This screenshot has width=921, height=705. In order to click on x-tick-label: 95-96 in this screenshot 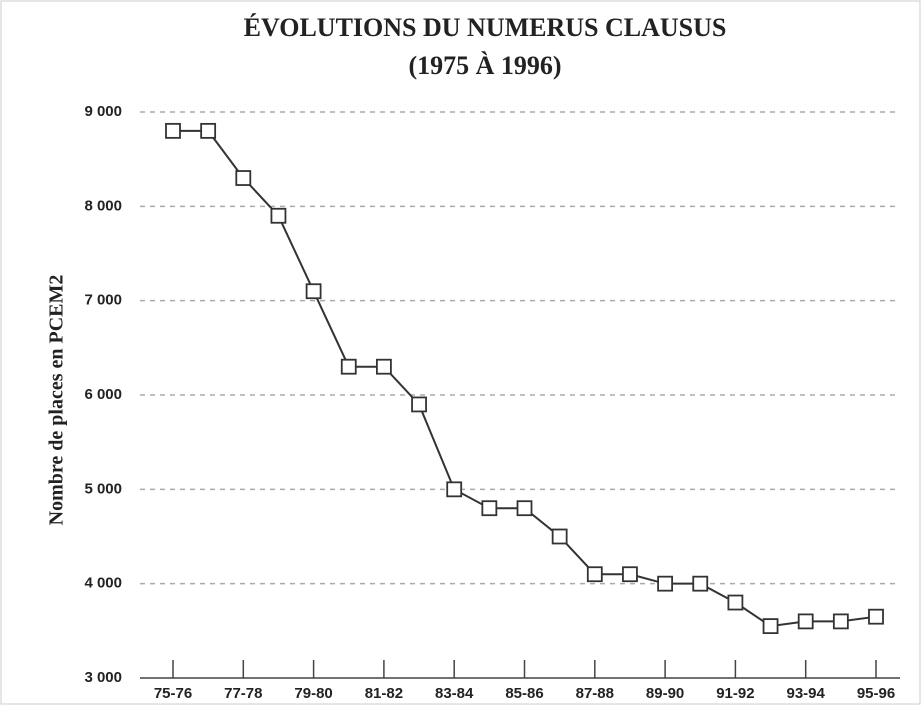, I will do `click(876, 693)`.